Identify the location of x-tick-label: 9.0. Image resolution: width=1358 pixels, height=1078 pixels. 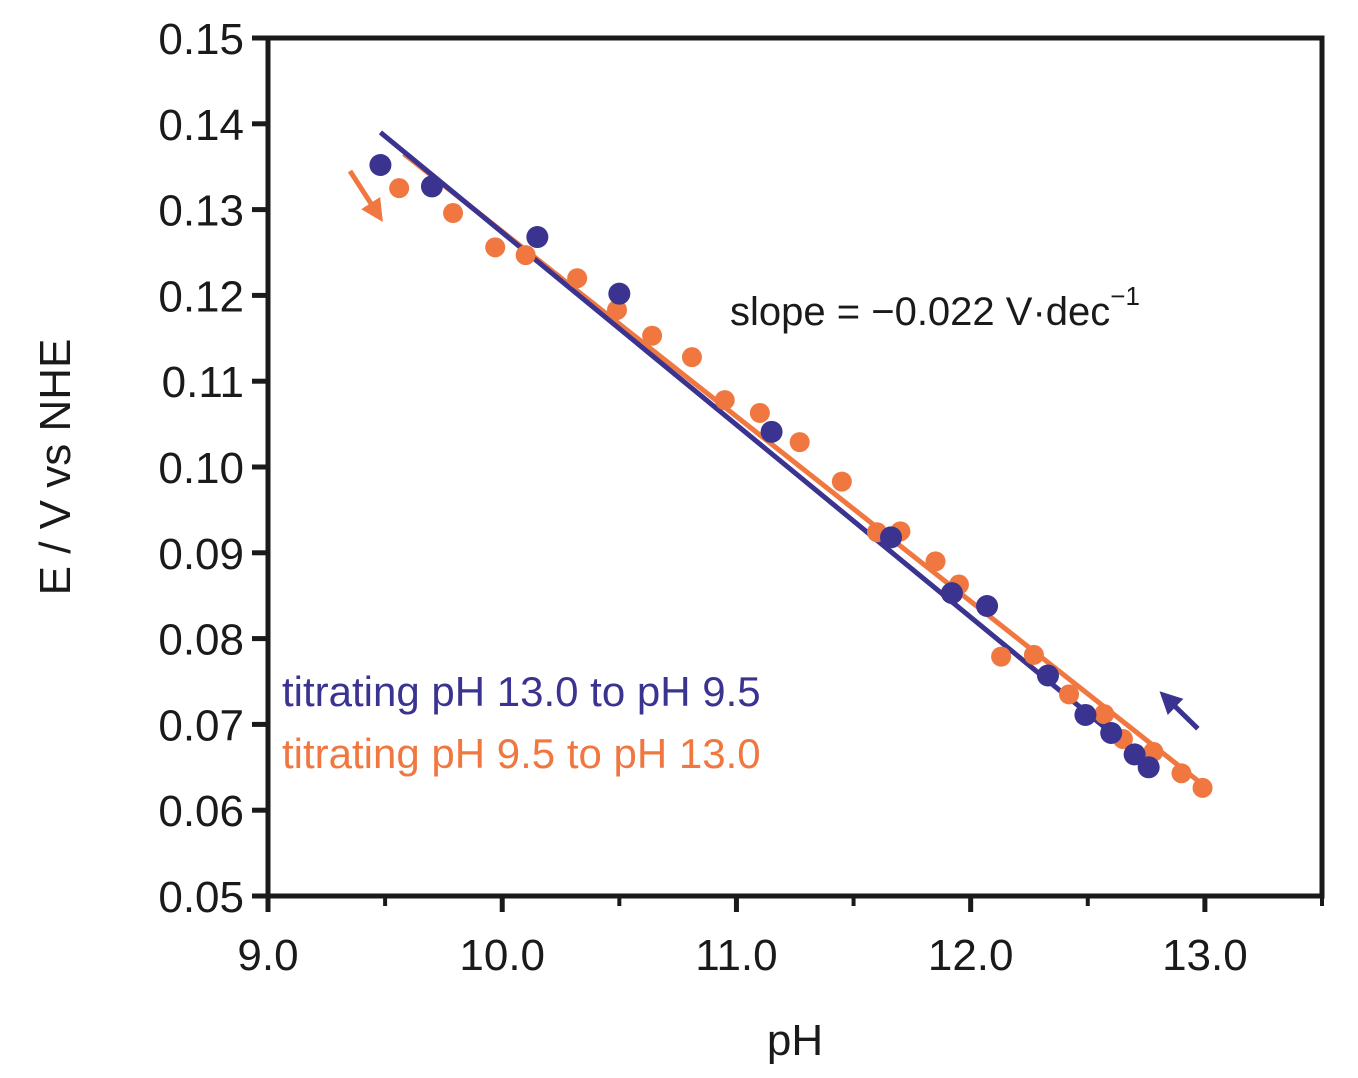
(267, 955).